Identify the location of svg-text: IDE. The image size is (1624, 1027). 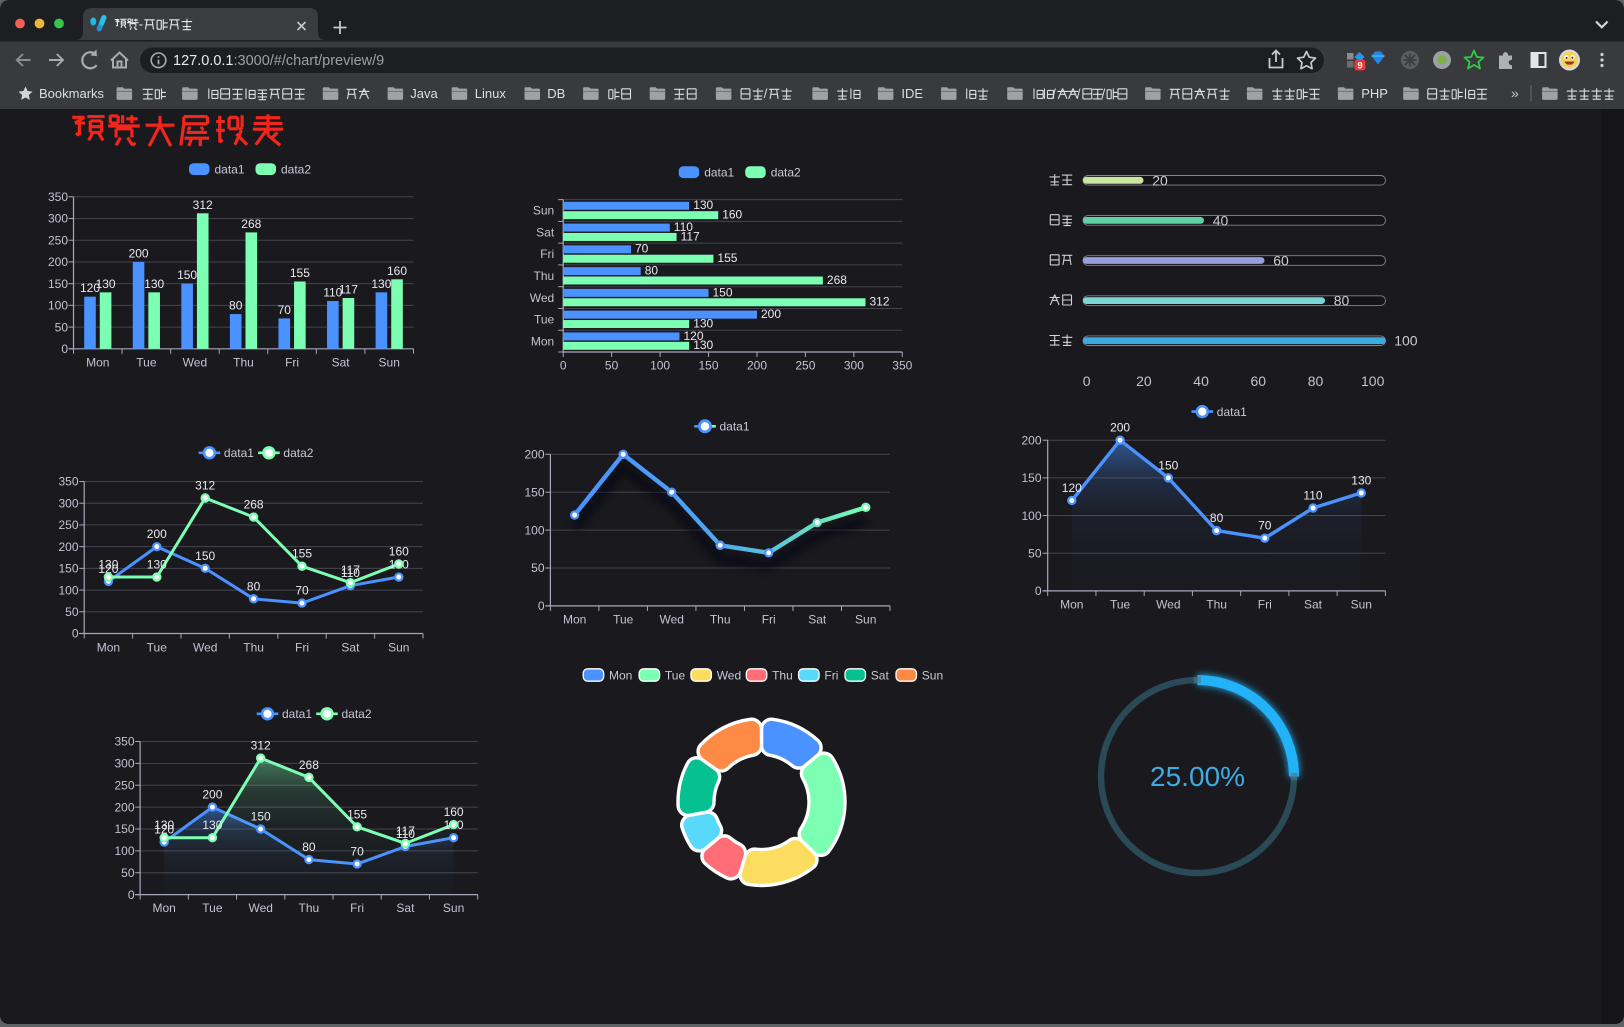
(912, 93).